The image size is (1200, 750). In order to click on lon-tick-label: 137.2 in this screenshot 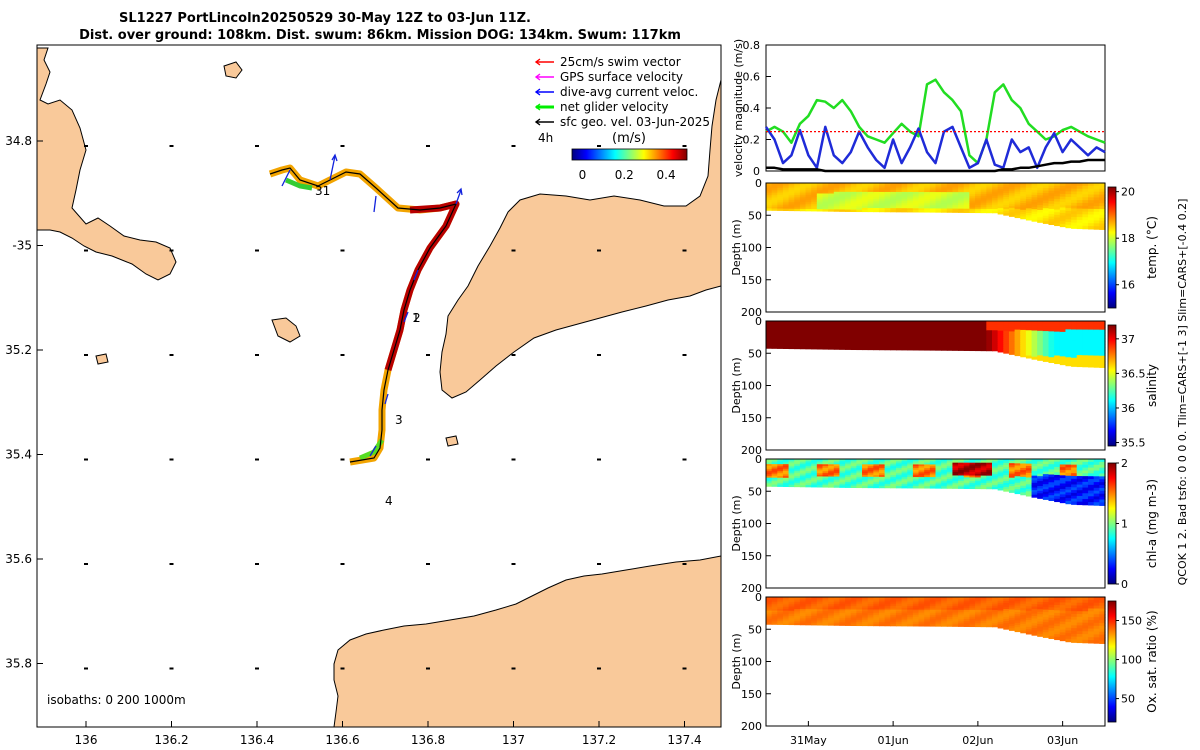, I will do `click(599, 740)`.